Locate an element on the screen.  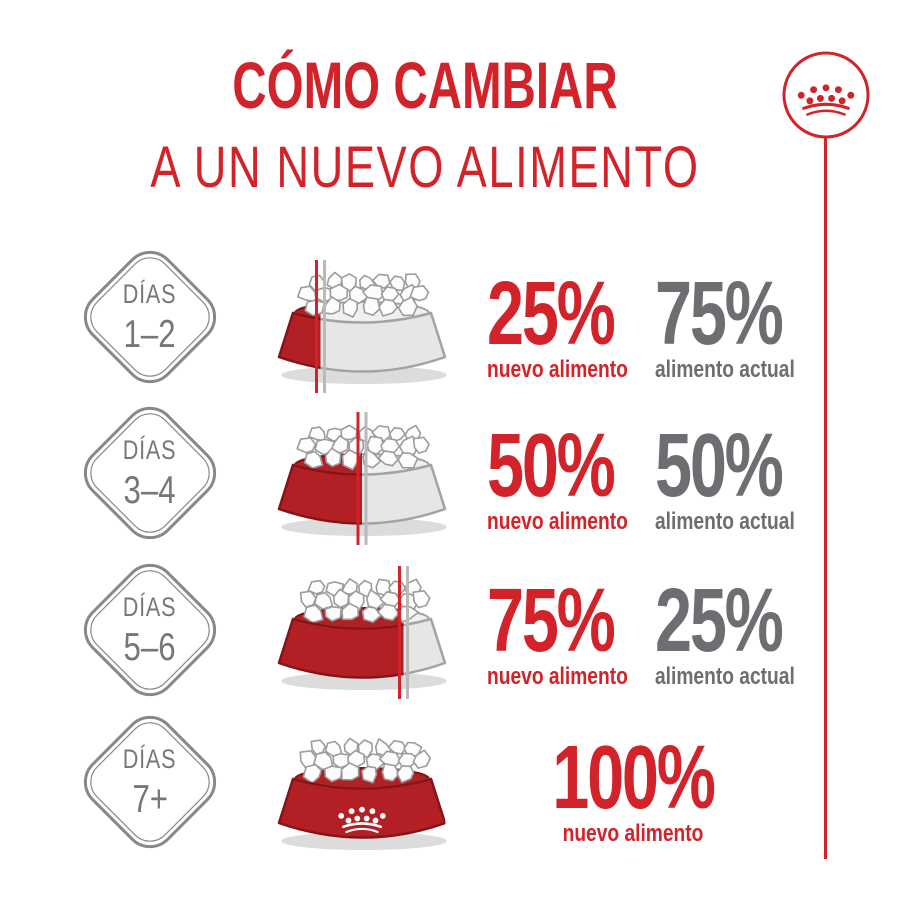
new-pct-value: 75% is located at coordinates (551, 621).